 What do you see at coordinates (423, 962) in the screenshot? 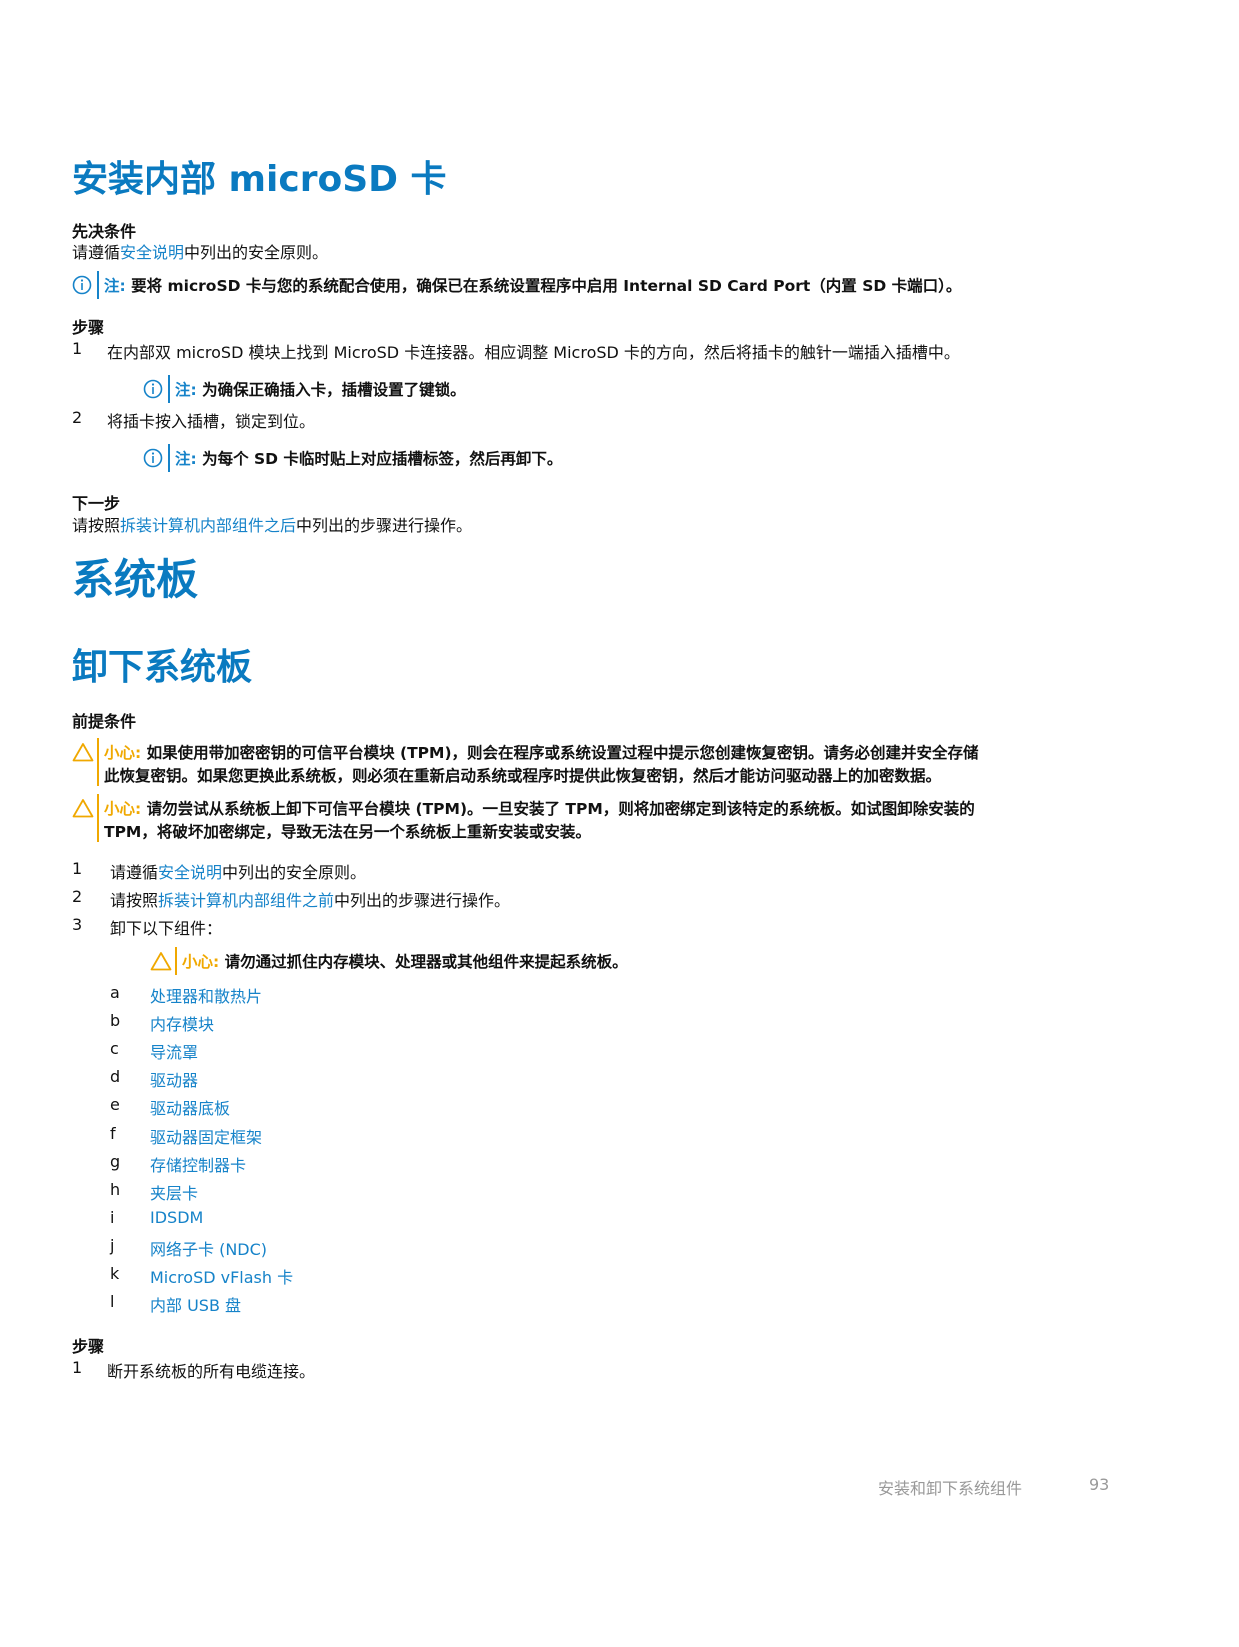
I see `caution-text: 请勿通过抓住内存模块、处理器或其他组件来提起系统板。` at bounding box center [423, 962].